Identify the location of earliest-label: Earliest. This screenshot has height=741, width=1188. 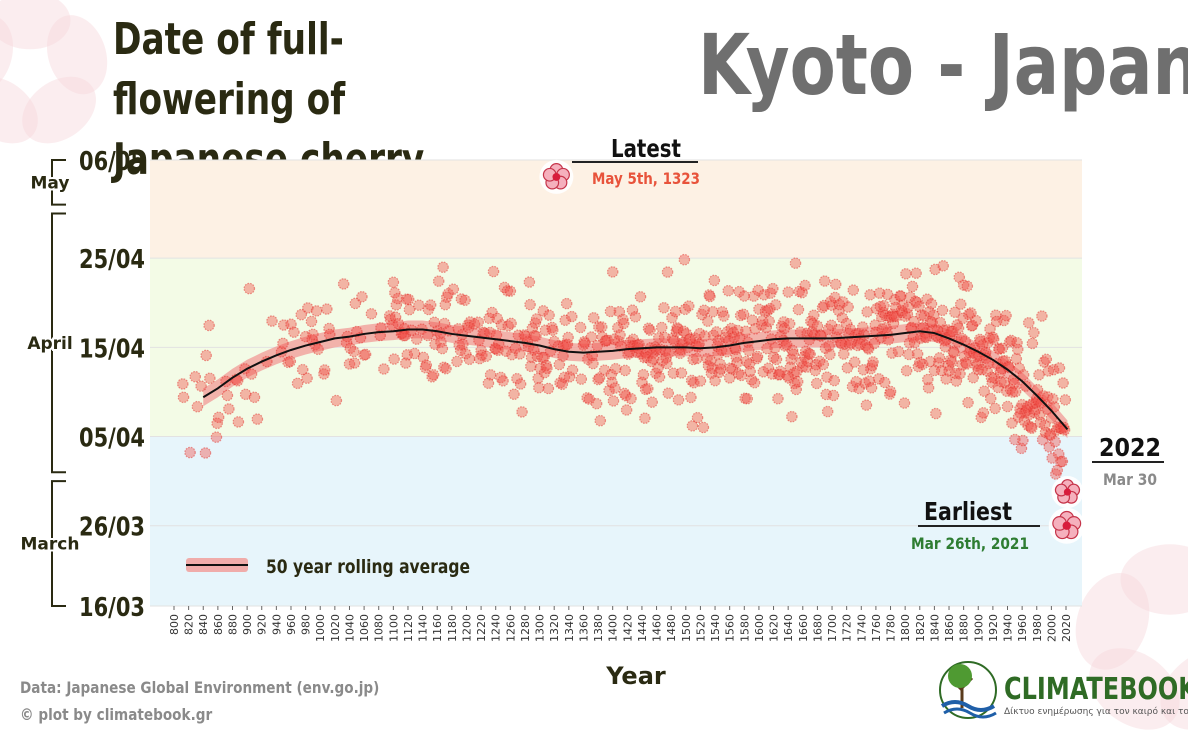
(968, 511).